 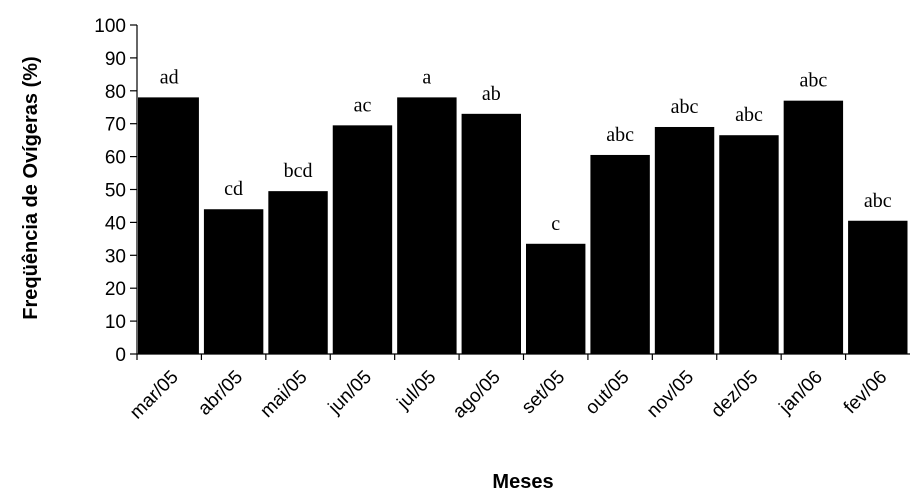 I want to click on y-tick-label: 30, so click(x=115, y=256).